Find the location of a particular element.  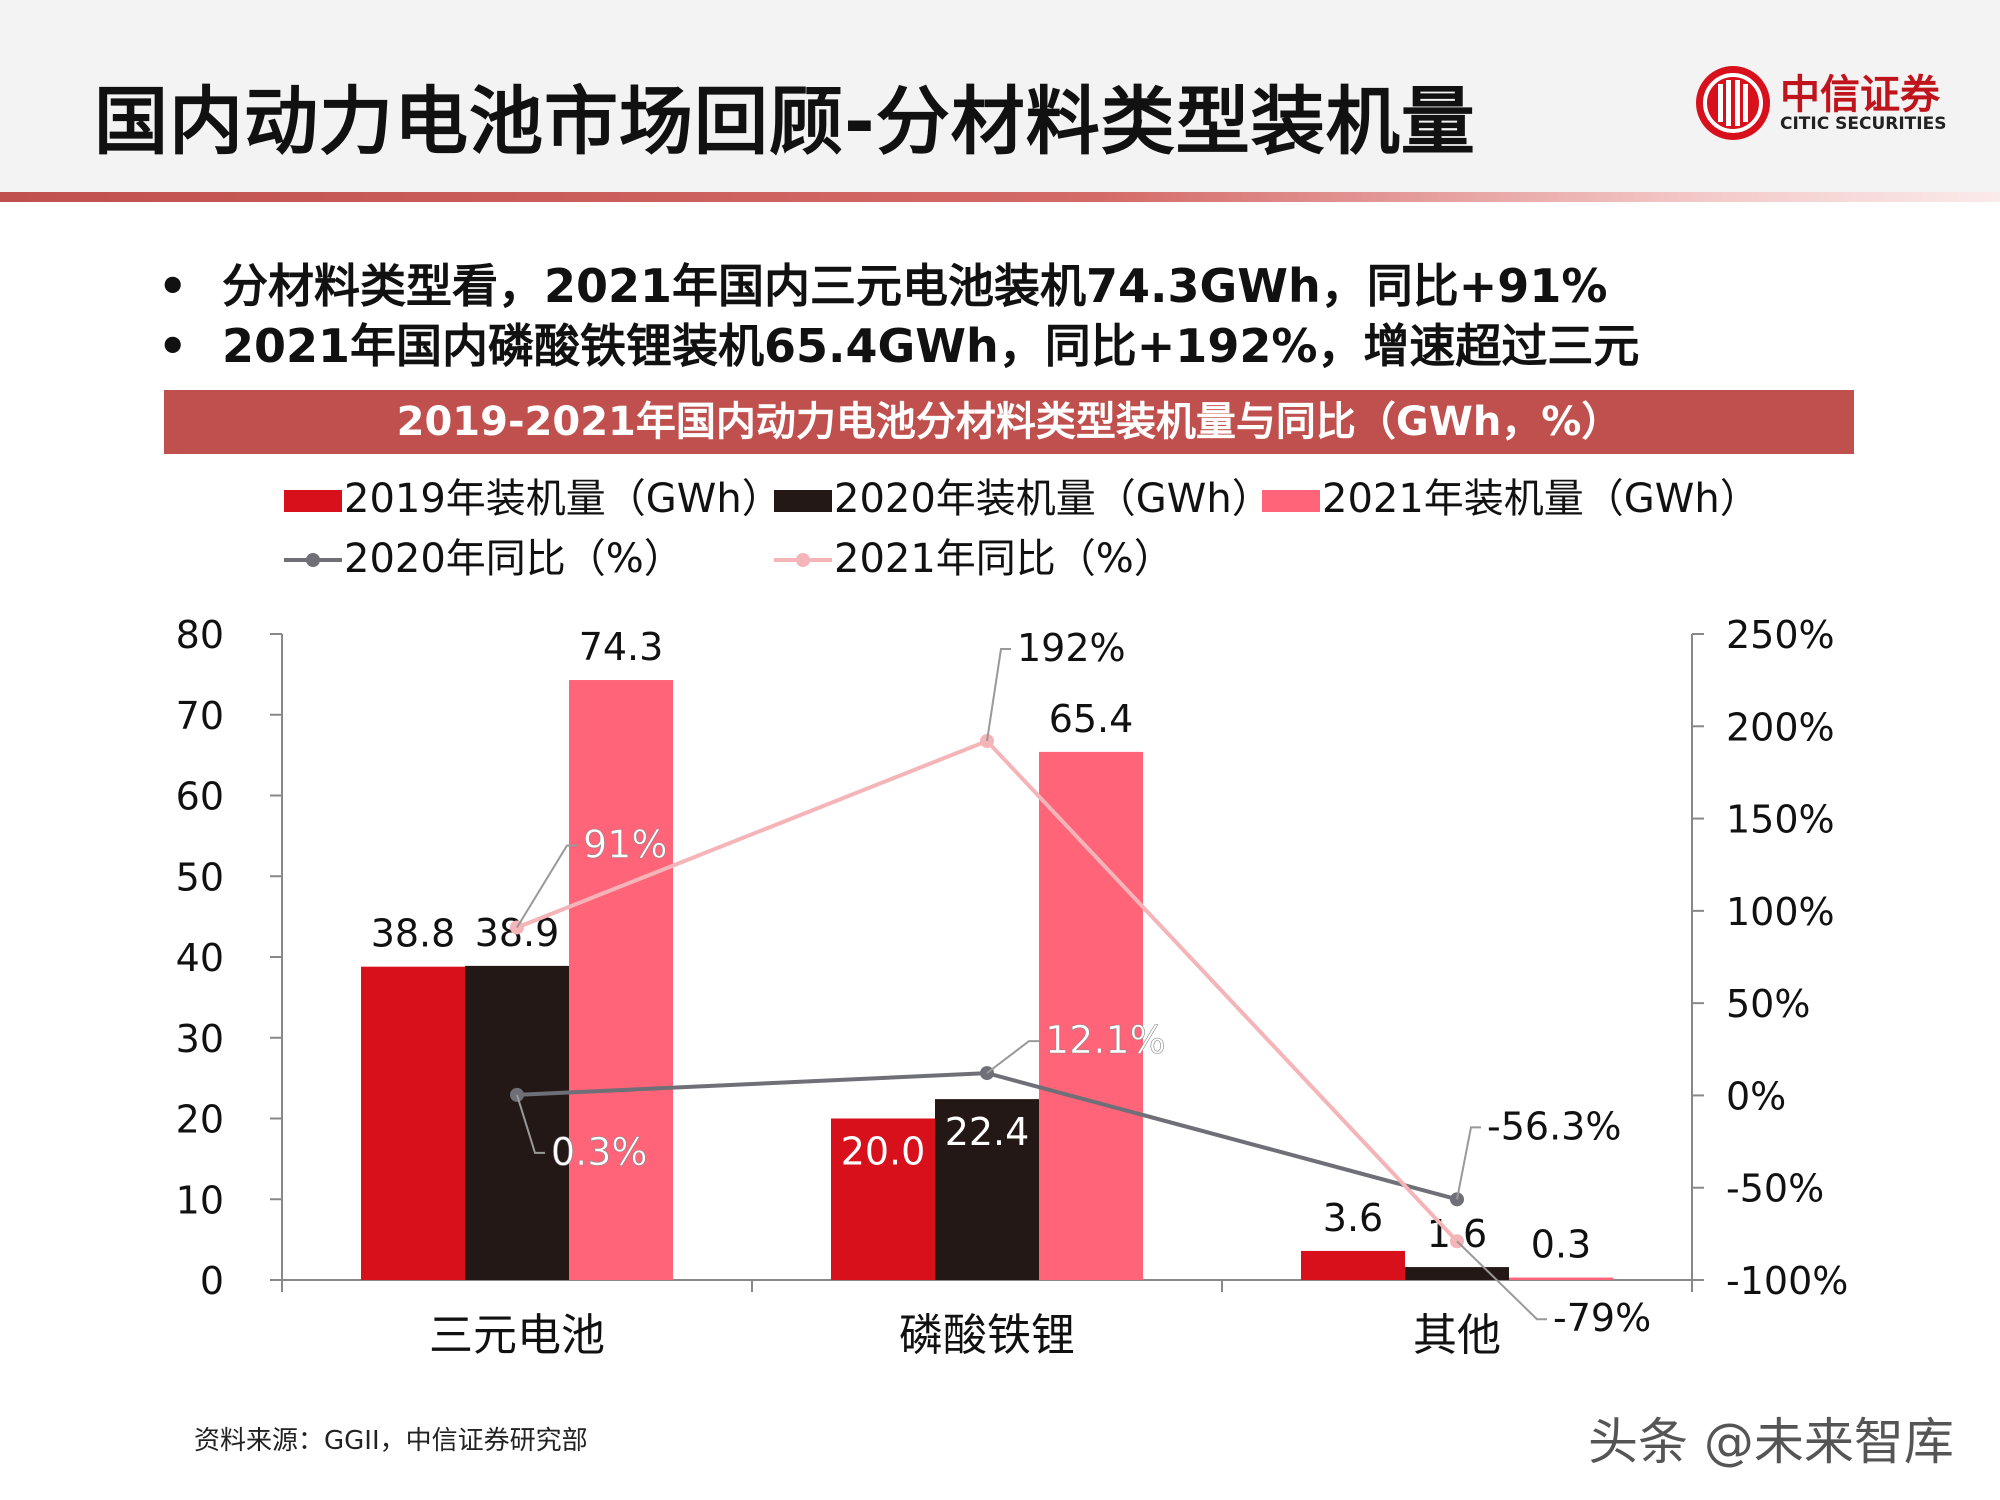

bar-value-label: 74.3 is located at coordinates (621, 647).